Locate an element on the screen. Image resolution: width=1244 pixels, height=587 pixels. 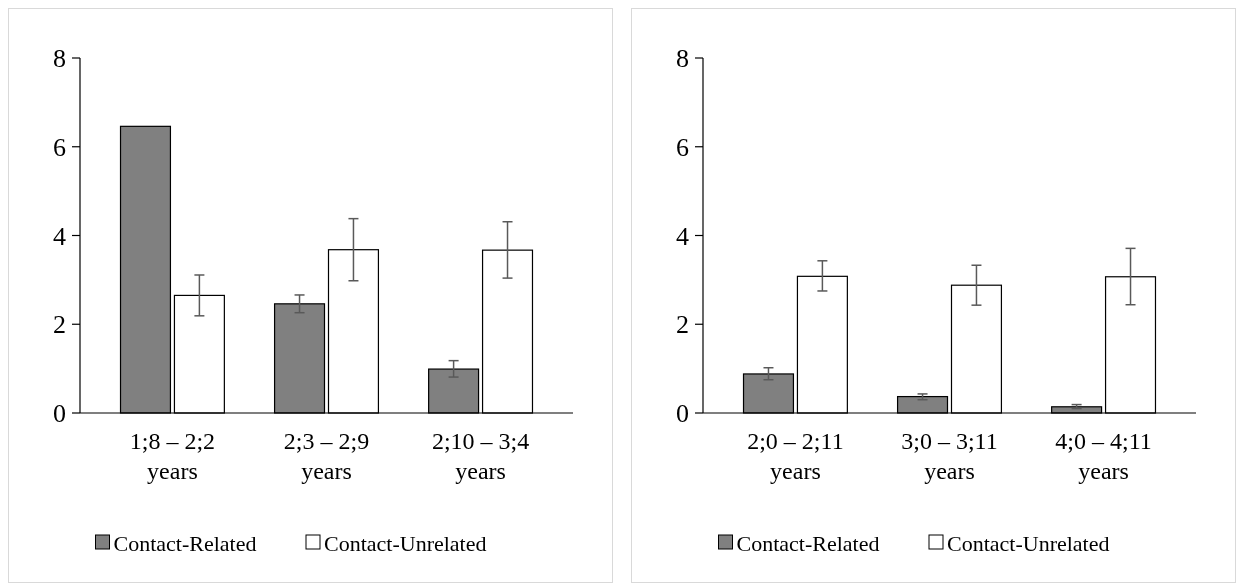
x-tick-label: 2;0 – 2;11 years is located at coordinates (795, 456).